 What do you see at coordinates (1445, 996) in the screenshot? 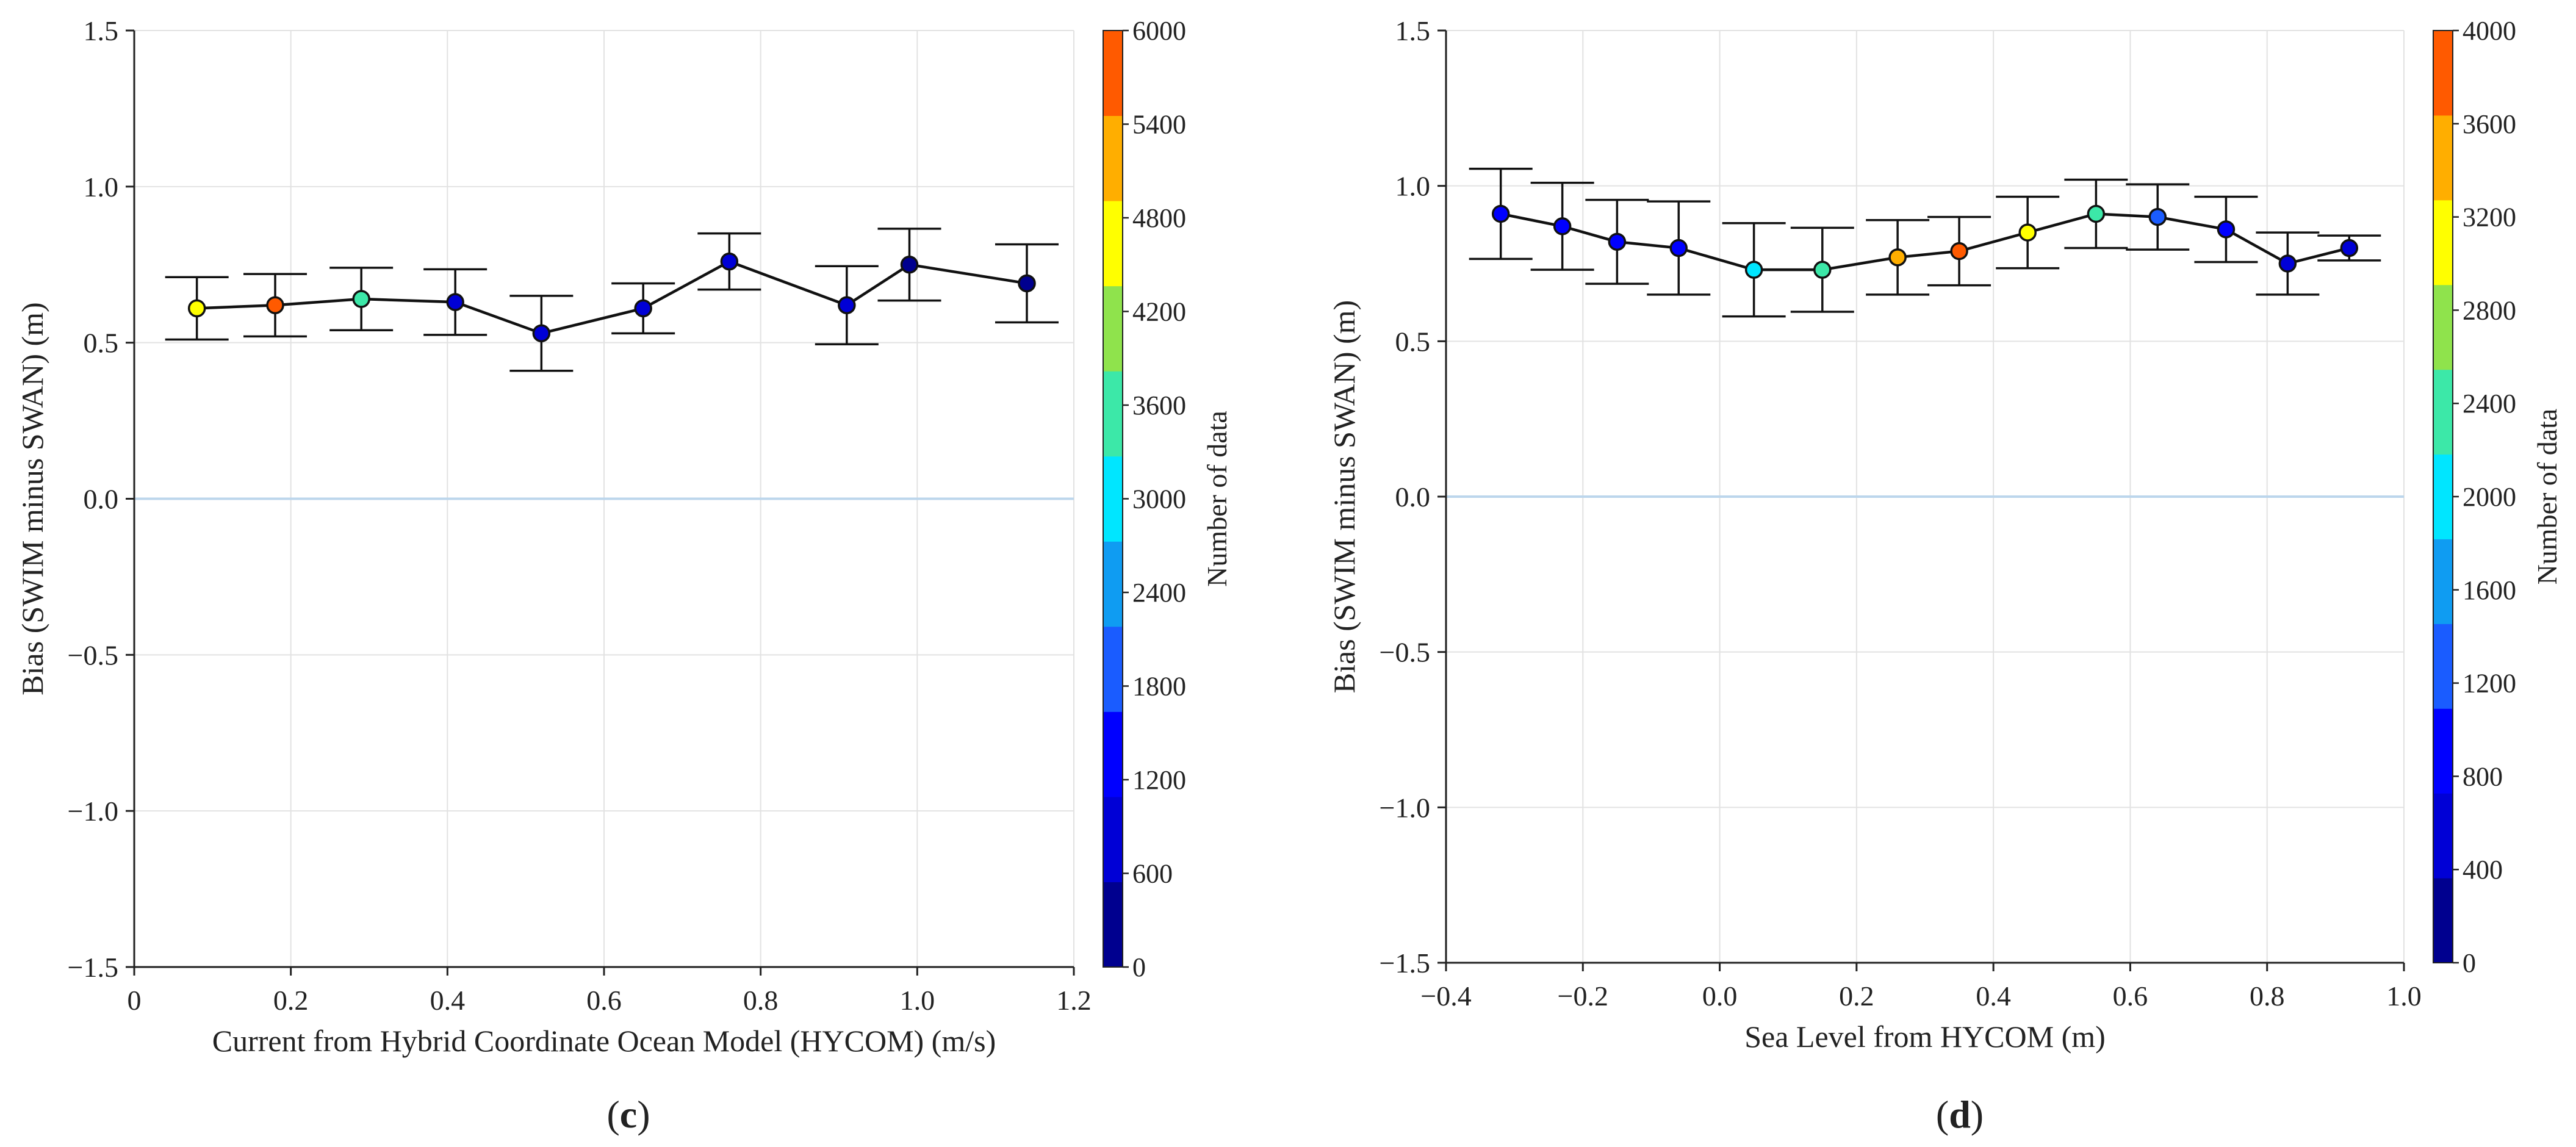
I see `x-tick-label: −0.4` at bounding box center [1445, 996].